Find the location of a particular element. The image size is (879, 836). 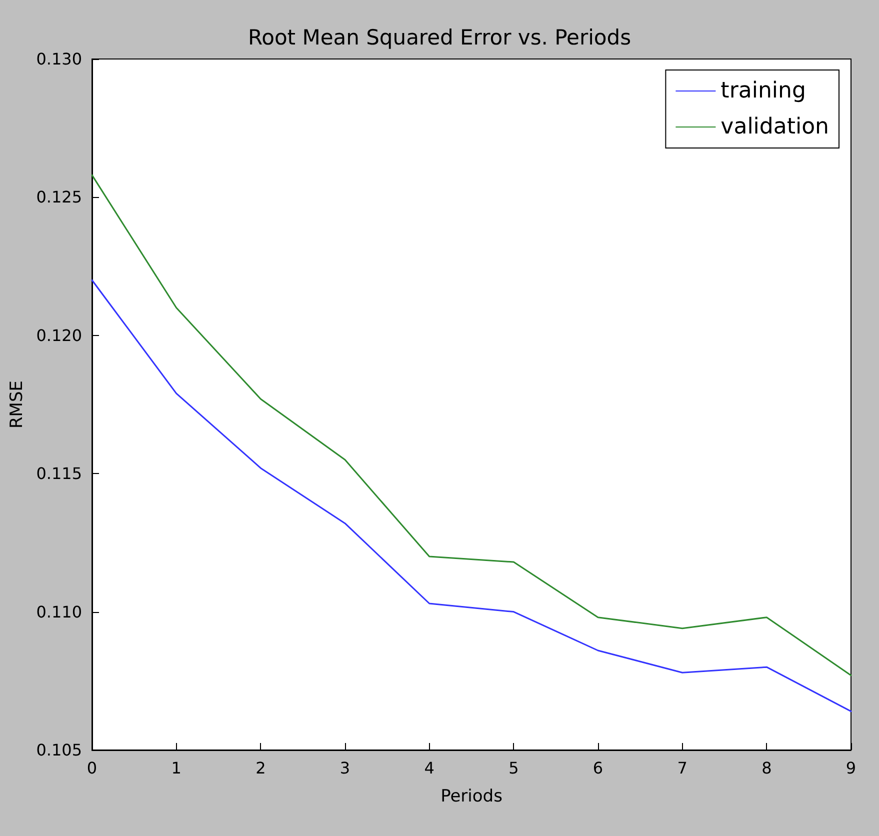

x-tick-label: 6 is located at coordinates (598, 768).